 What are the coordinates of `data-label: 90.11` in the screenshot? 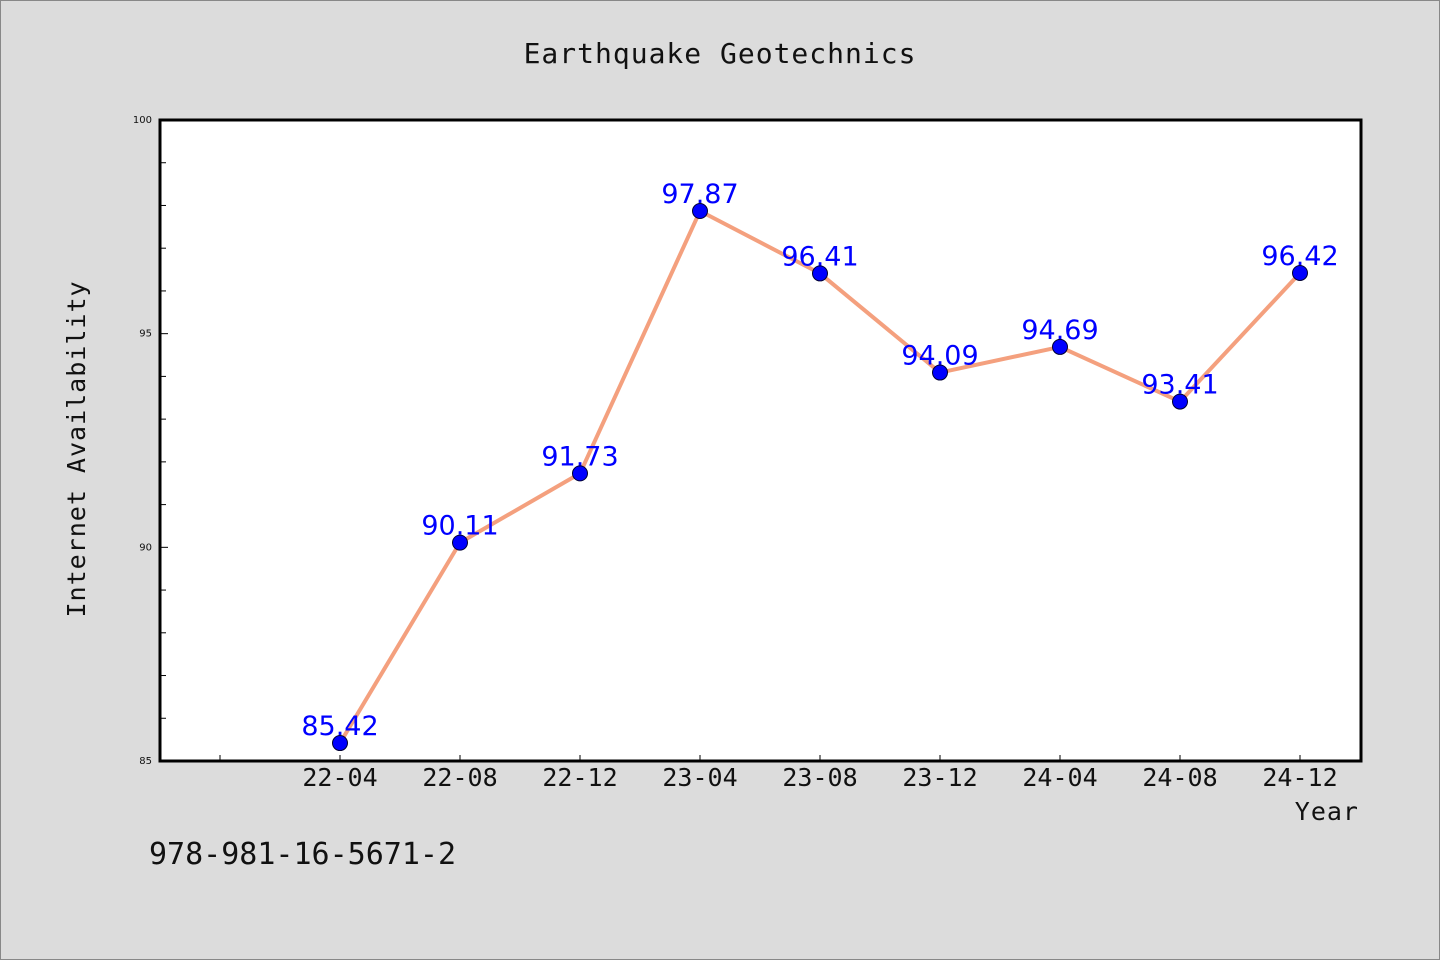 It's located at (459, 526).